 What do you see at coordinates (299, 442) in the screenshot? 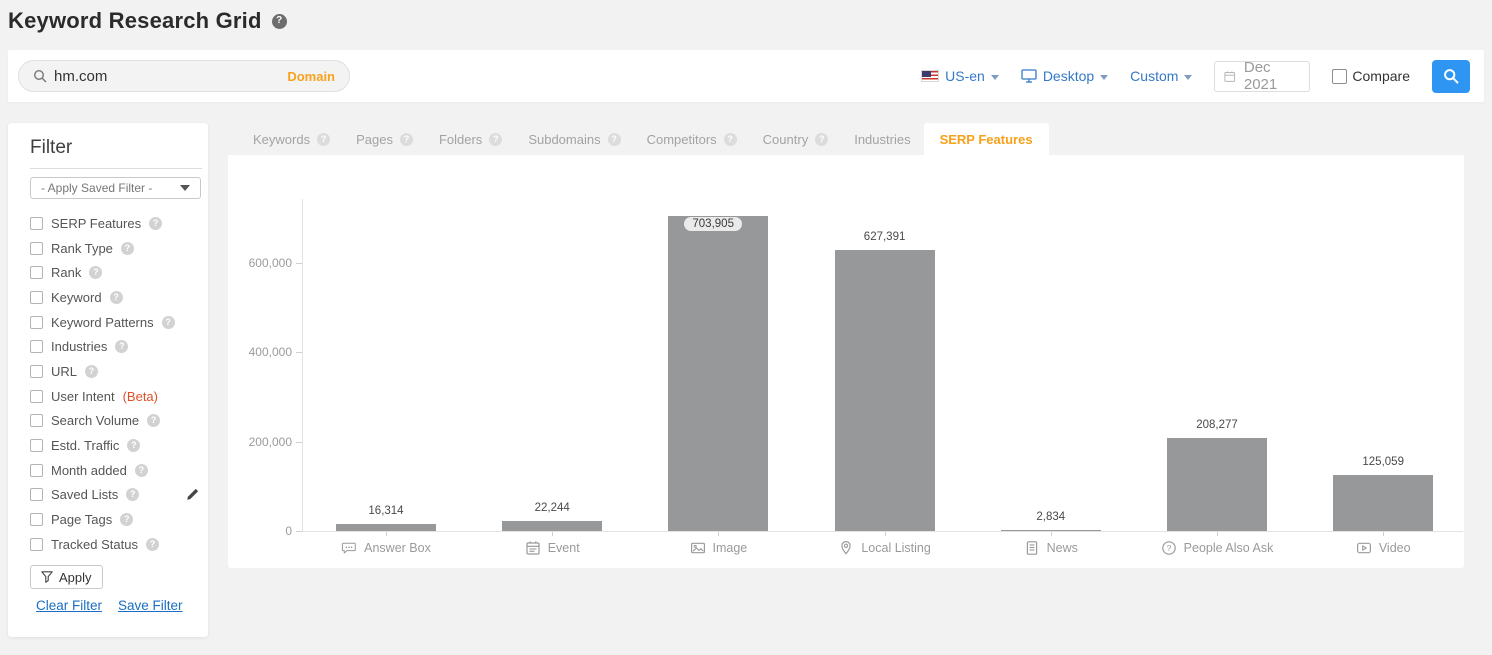
I see `y-axis-tick` at bounding box center [299, 442].